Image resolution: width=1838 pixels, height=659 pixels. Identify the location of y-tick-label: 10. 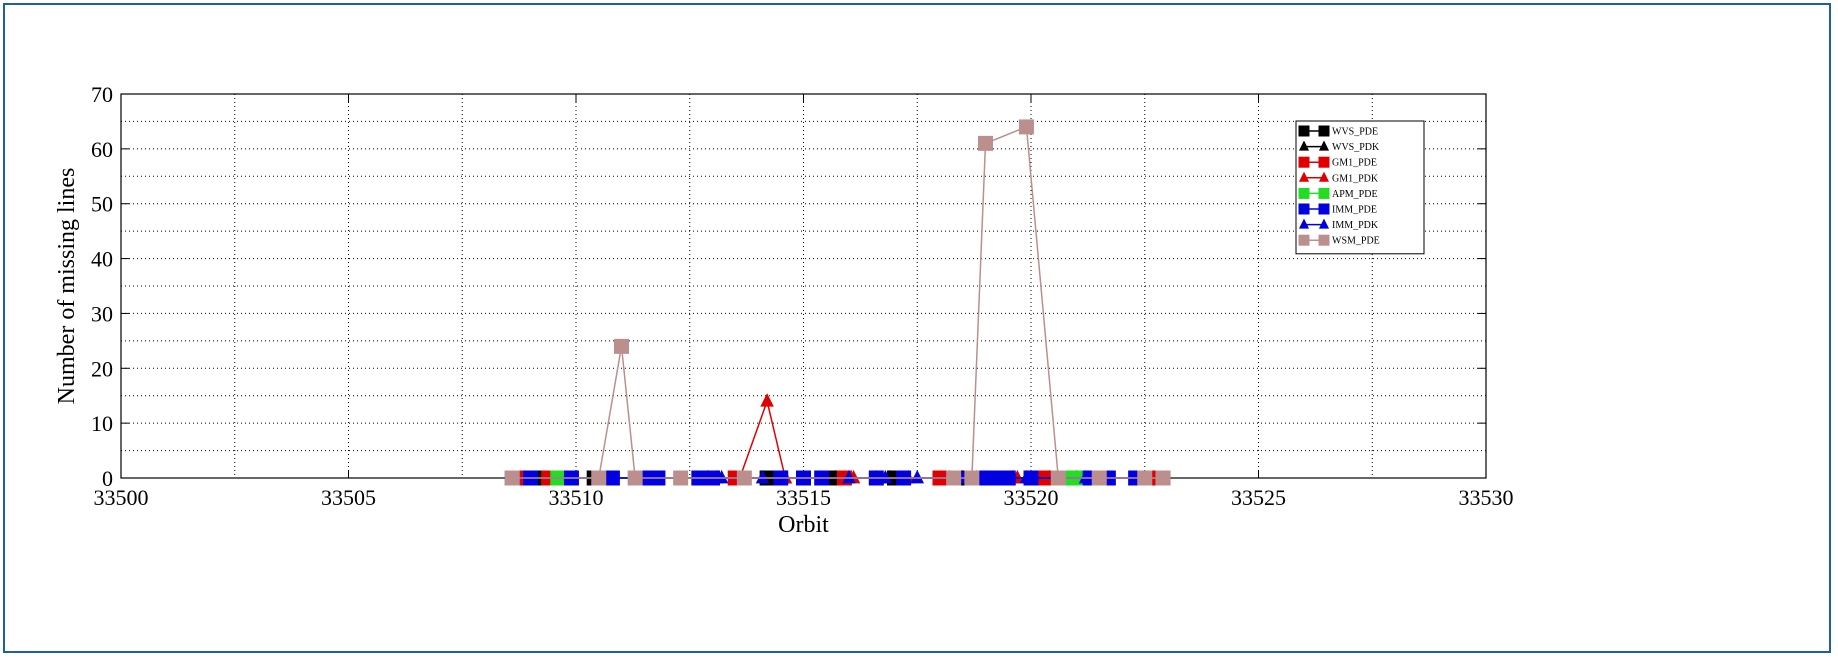
(102, 423).